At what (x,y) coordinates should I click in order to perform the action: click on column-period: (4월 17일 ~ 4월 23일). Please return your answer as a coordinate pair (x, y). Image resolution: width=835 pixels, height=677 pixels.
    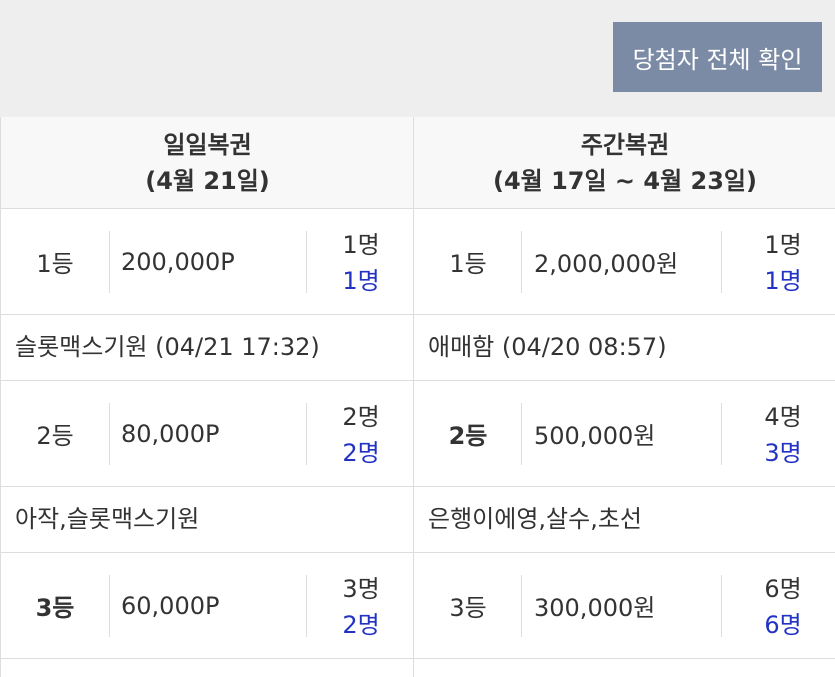
    Looking at the image, I should click on (625, 181).